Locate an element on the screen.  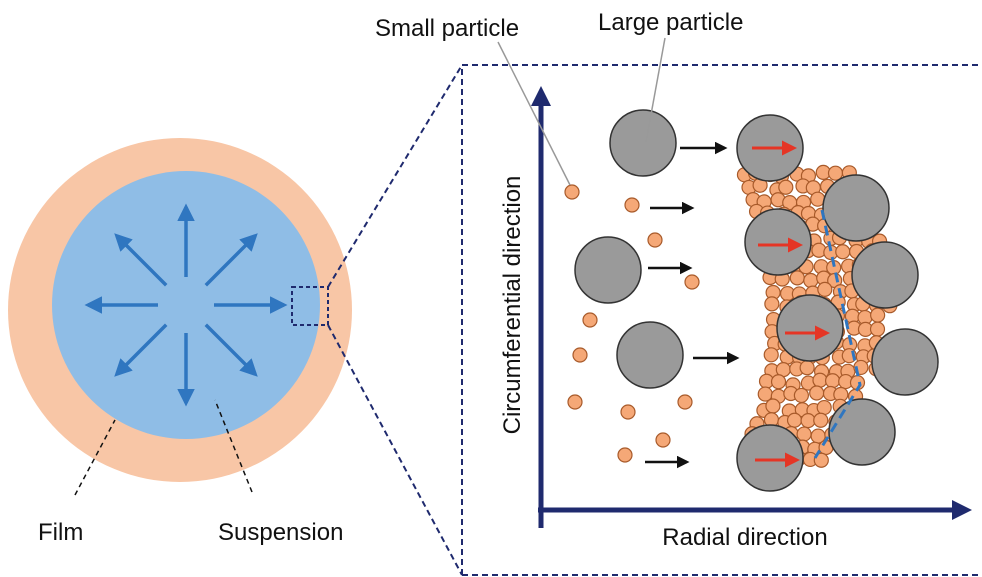
suspension-label: Suspension is located at coordinates (280, 532).